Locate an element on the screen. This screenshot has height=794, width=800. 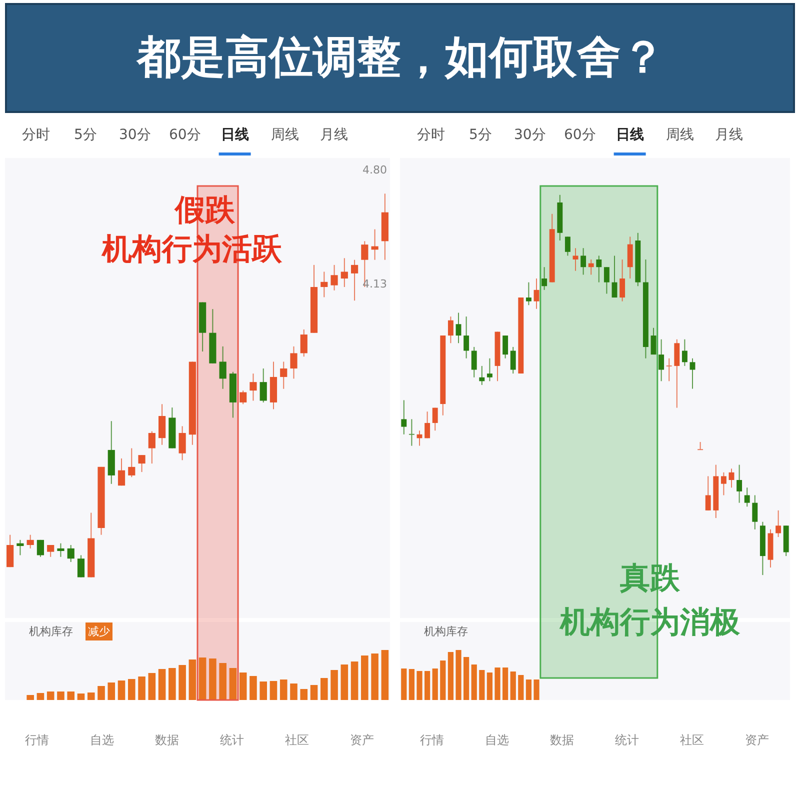
chart-title: 都是高位调整，如何取舍？ is located at coordinates (400, 57).